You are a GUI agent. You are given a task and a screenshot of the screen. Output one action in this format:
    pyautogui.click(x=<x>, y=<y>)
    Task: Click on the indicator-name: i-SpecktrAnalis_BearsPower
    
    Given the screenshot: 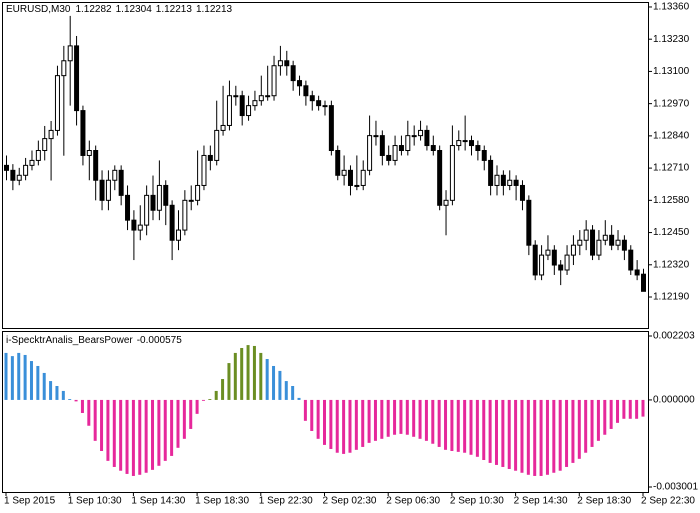 What is the action you would take?
    pyautogui.click(x=69, y=340)
    